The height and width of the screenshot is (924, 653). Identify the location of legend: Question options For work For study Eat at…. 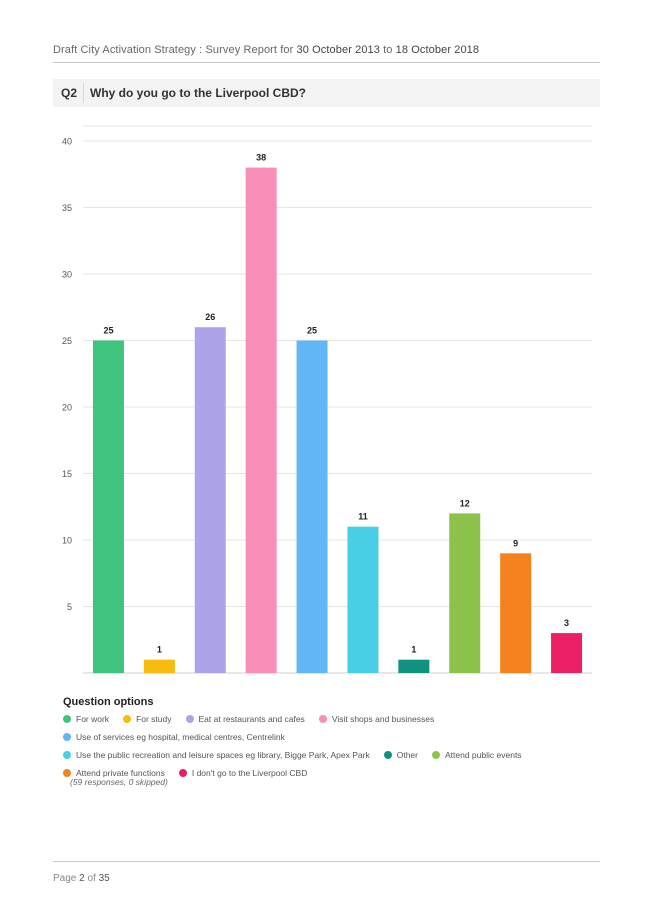
(333, 741).